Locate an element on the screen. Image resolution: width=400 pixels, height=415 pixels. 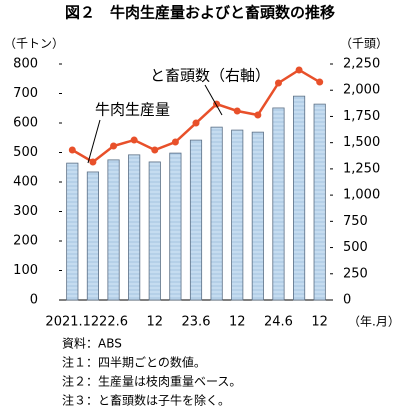
series-label: と畜頭数（右軸） is located at coordinates (210, 76).